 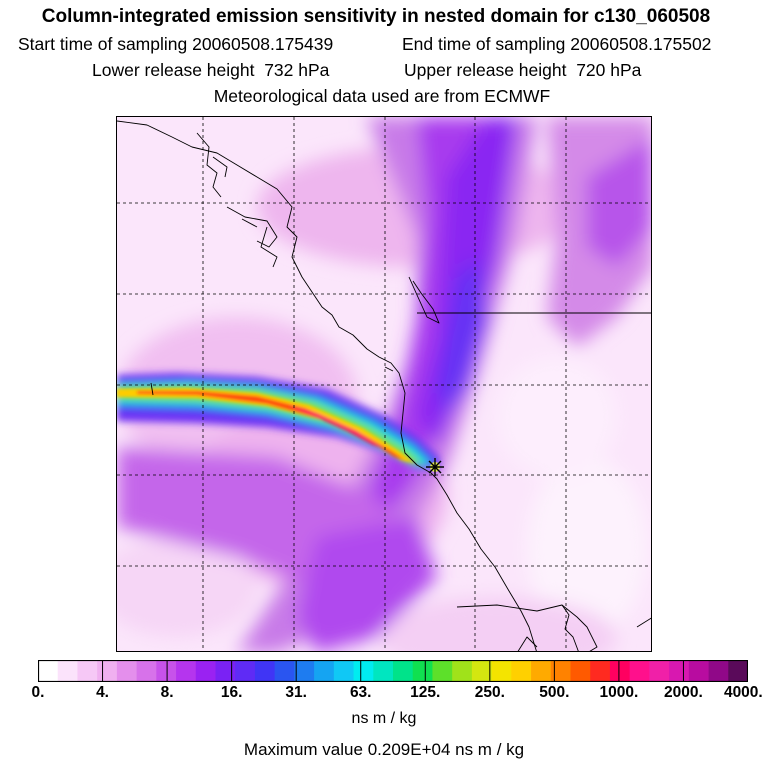 What do you see at coordinates (360, 692) in the screenshot?
I see `colorbar-tick-label: 63.` at bounding box center [360, 692].